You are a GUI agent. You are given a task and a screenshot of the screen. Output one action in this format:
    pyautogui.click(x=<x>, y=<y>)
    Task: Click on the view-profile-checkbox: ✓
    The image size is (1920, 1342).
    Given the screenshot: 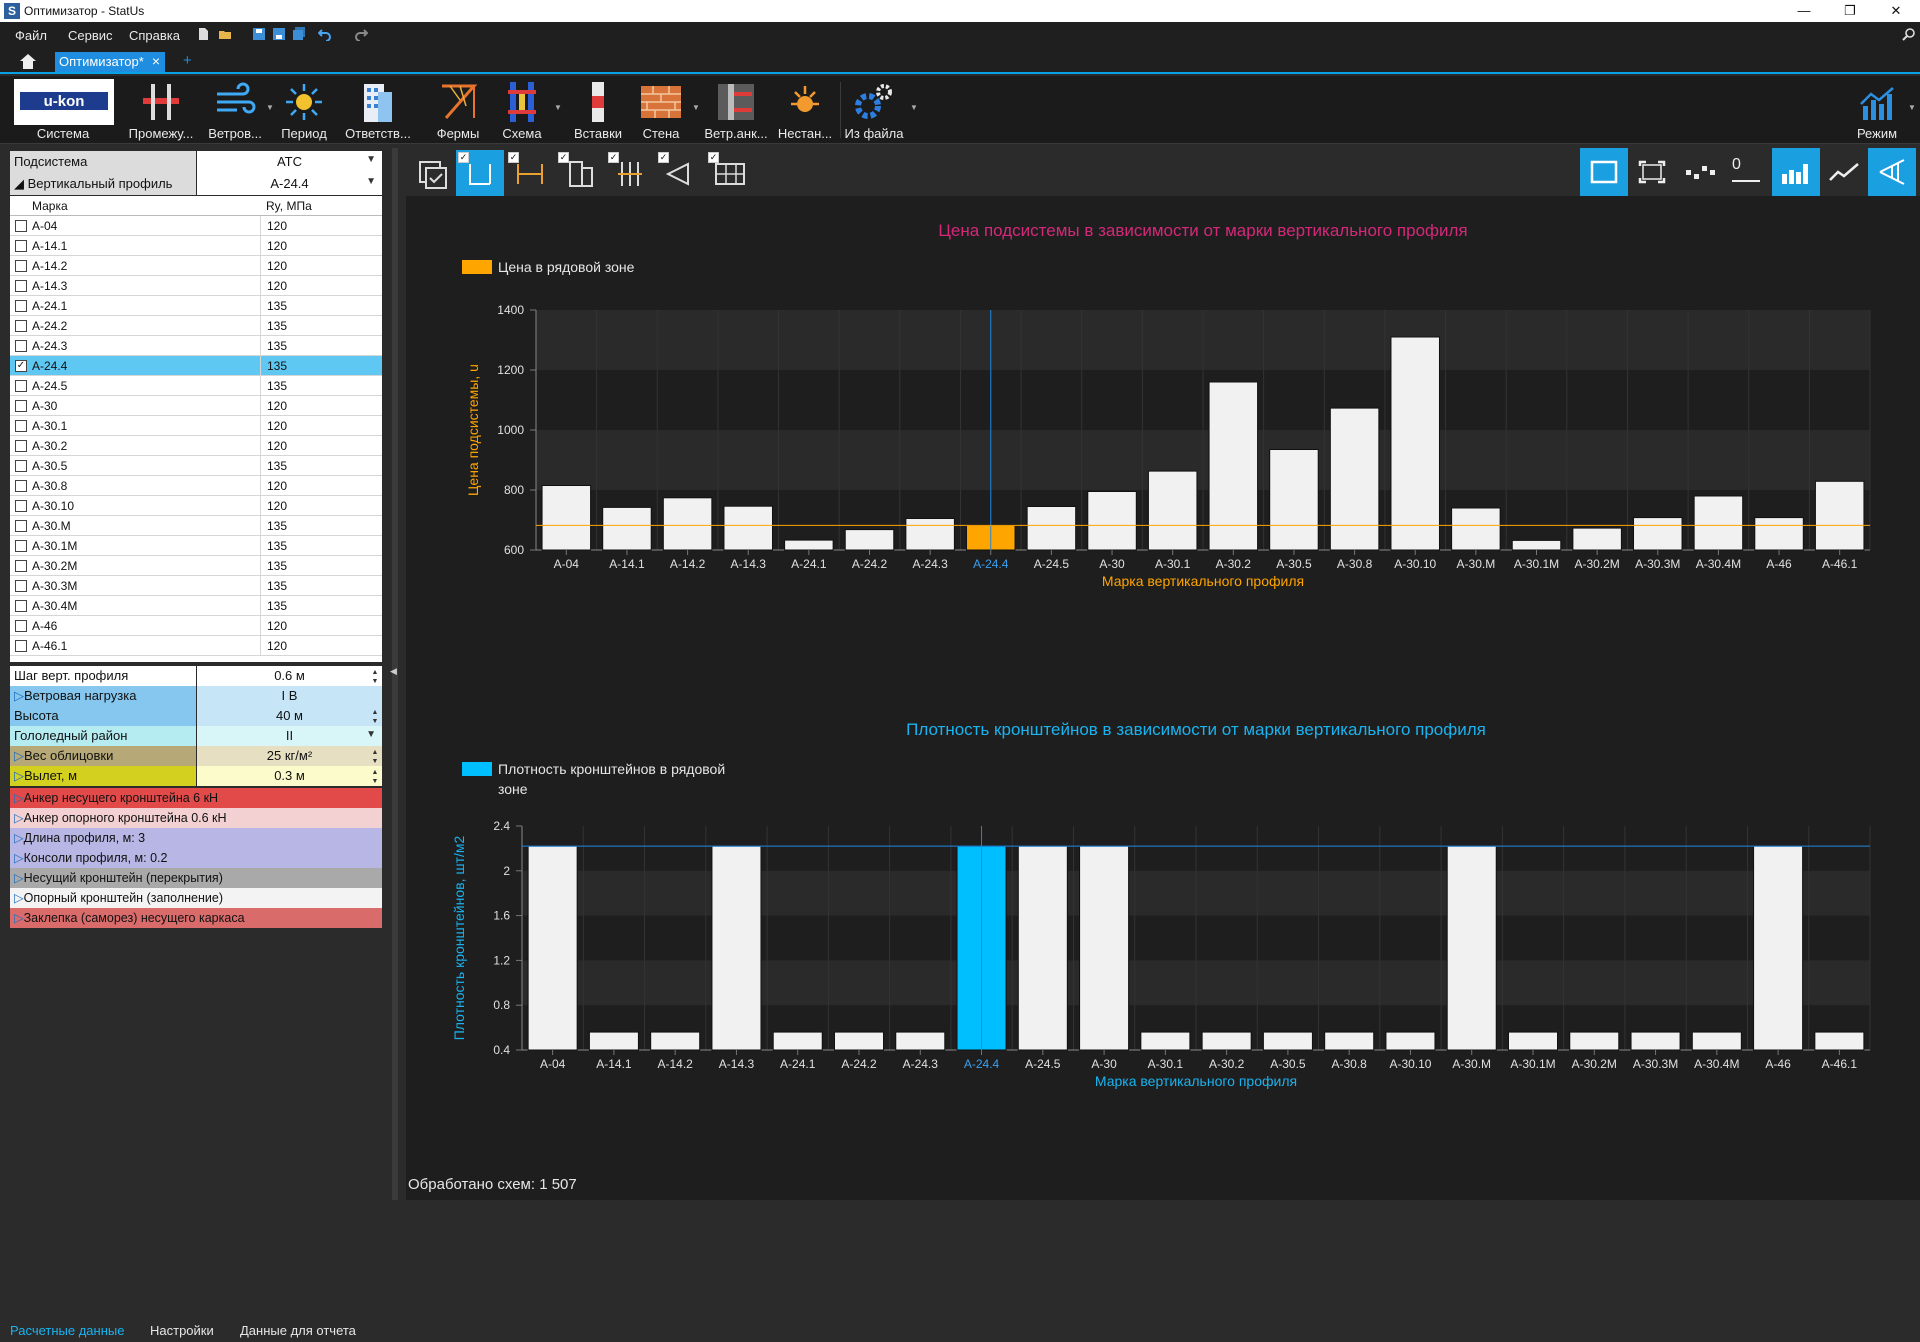 What is the action you would take?
    pyautogui.click(x=463, y=157)
    